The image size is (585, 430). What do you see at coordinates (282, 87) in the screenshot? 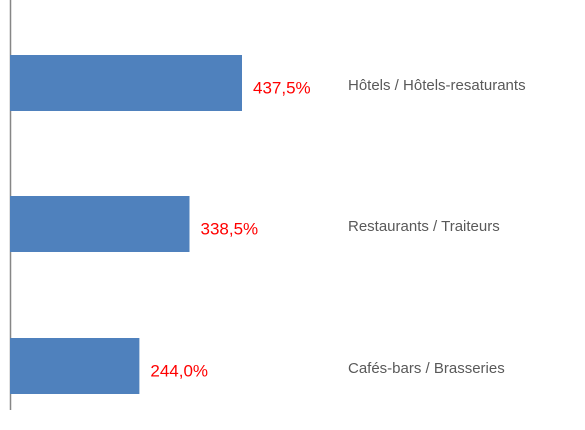
I see `value-label: 437,5%` at bounding box center [282, 87].